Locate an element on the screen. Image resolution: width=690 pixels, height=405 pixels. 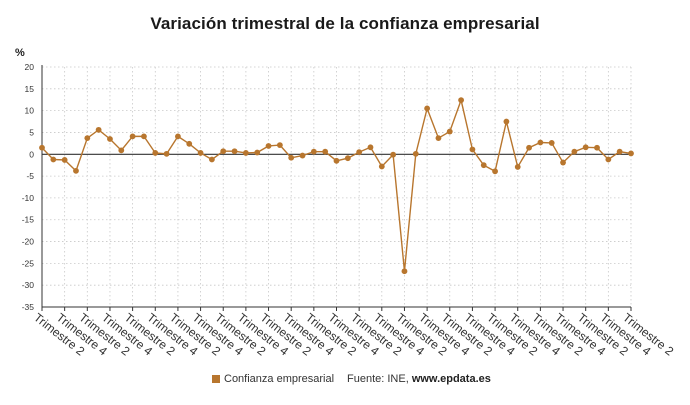
y-tick-label: 5 is located at coordinates (31, 132).